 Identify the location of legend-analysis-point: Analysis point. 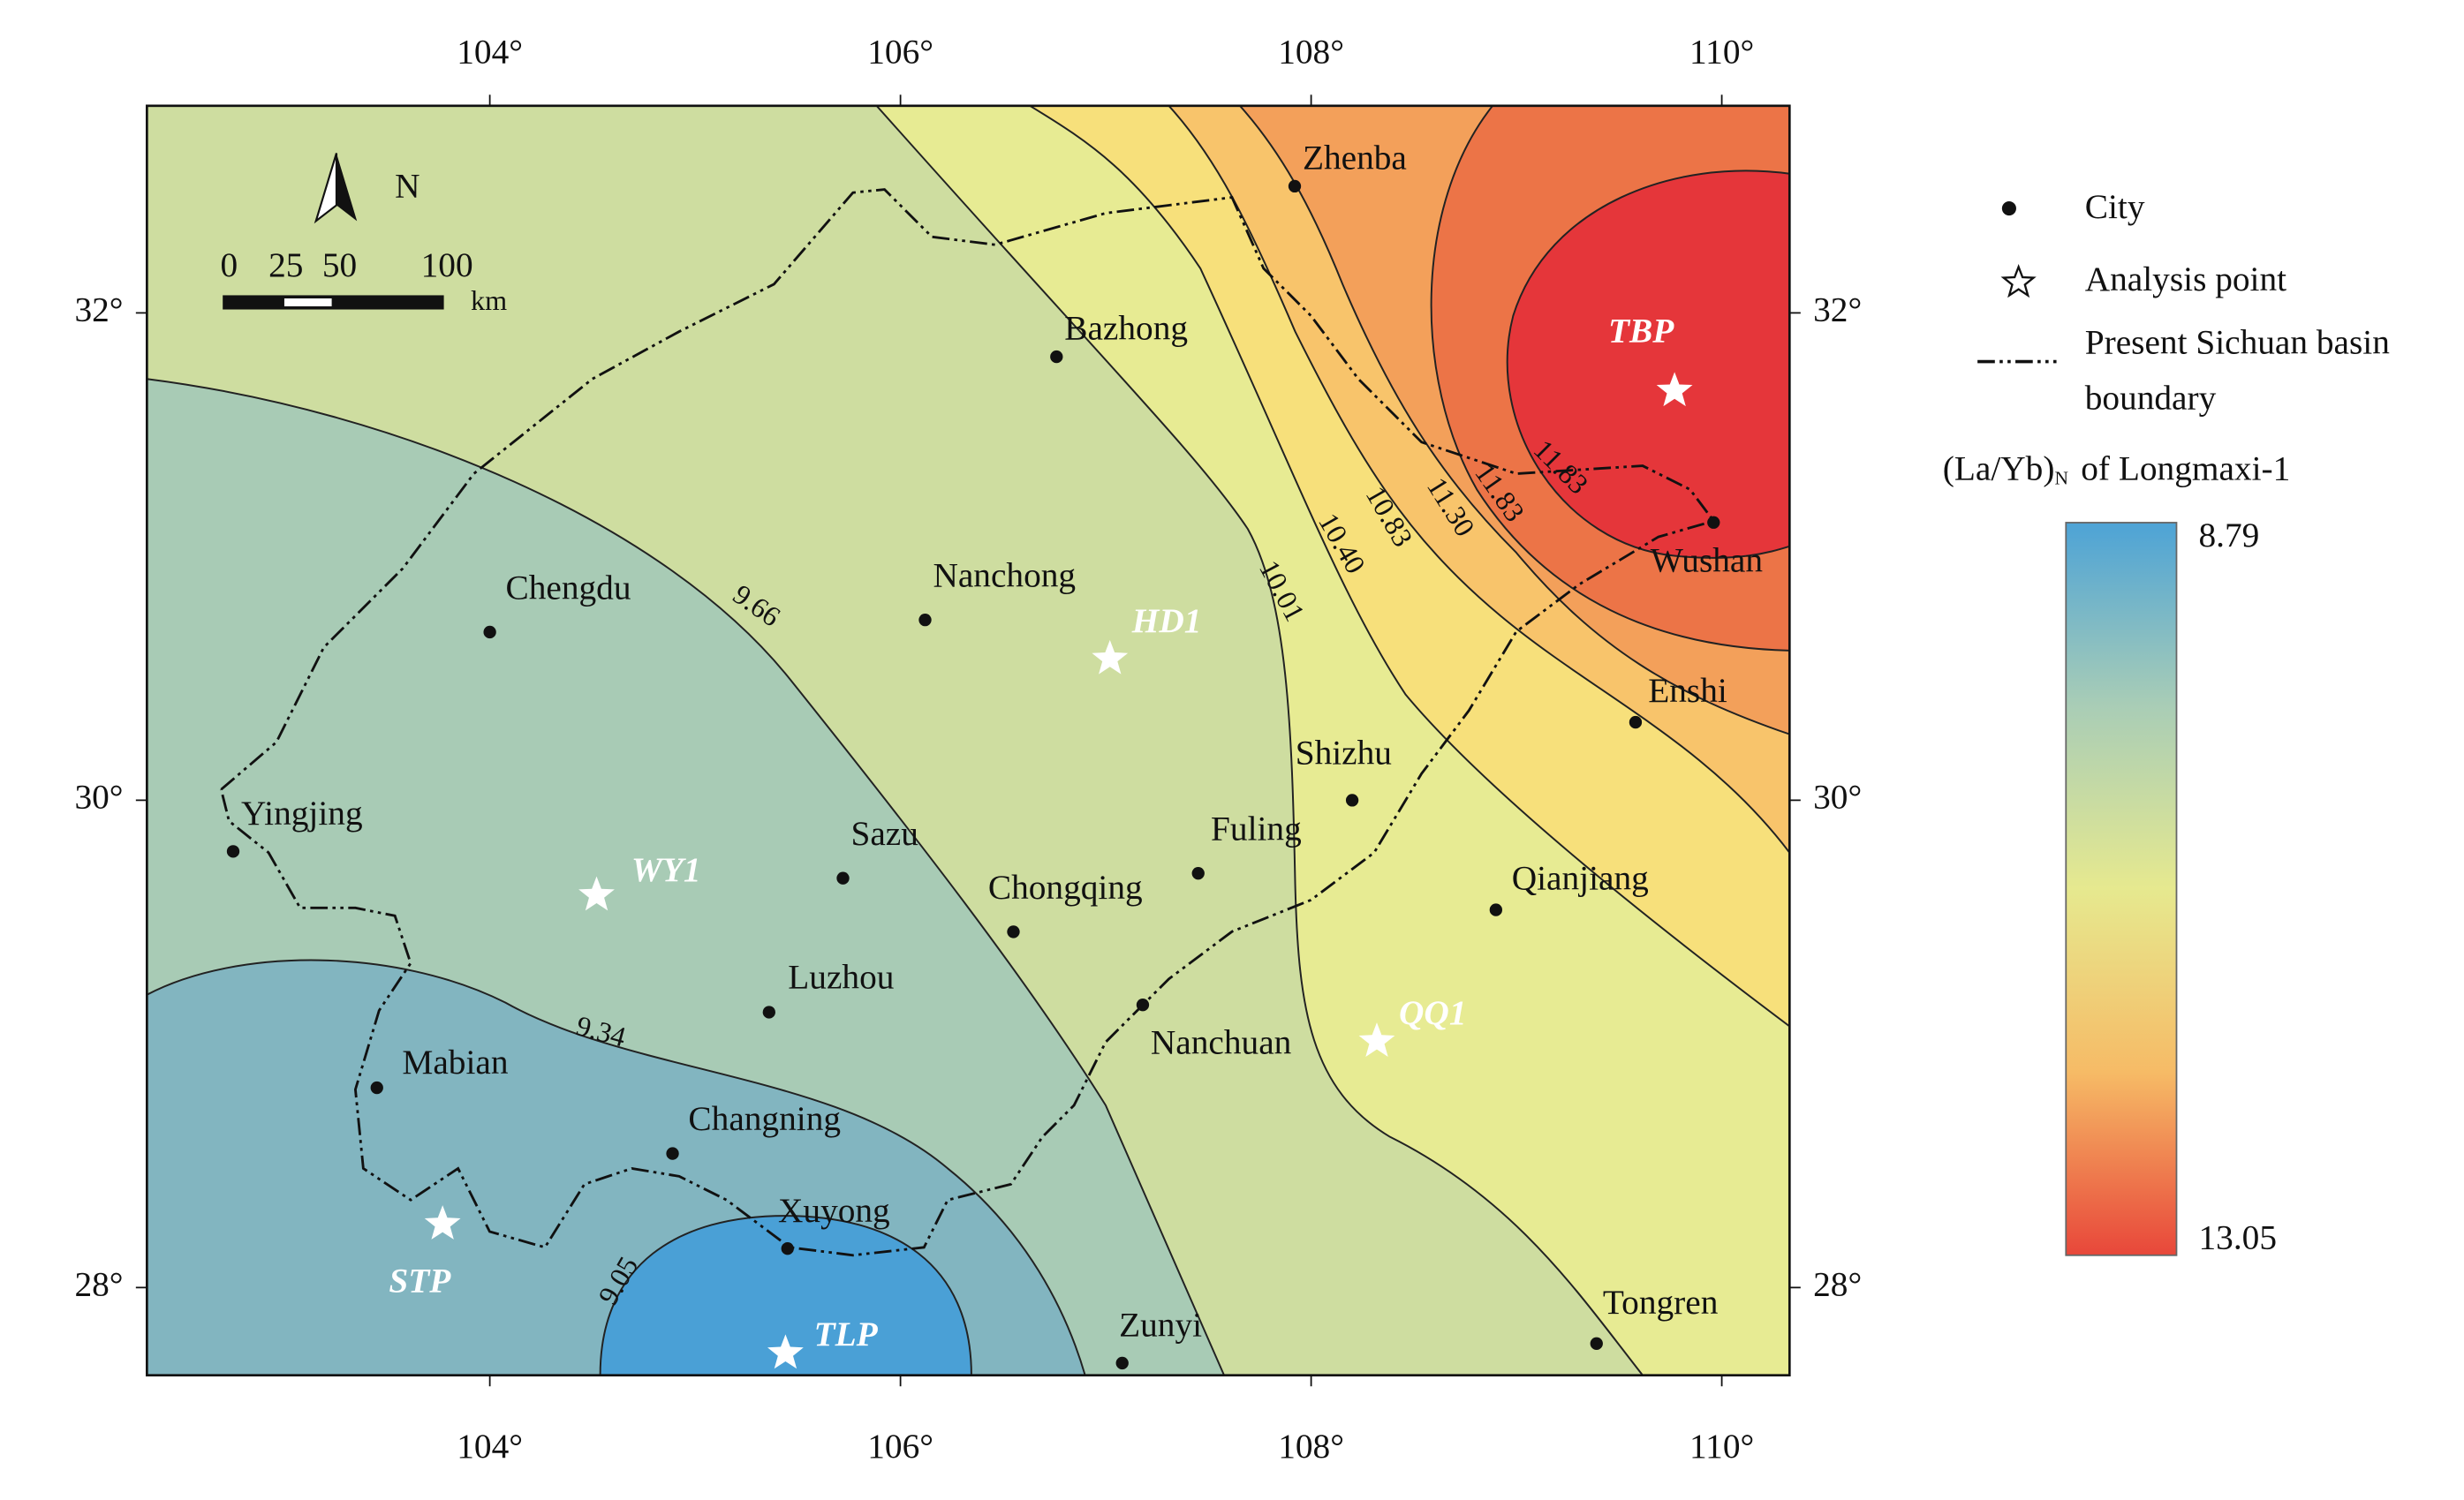
(2185, 279).